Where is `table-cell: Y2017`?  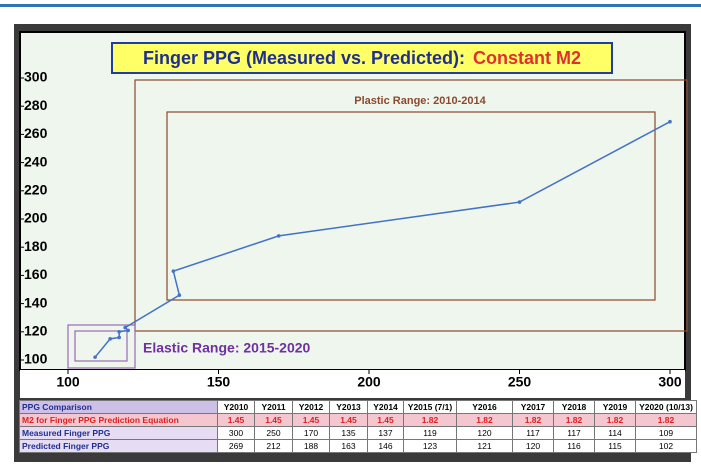
table-cell: Y2017 is located at coordinates (533, 407).